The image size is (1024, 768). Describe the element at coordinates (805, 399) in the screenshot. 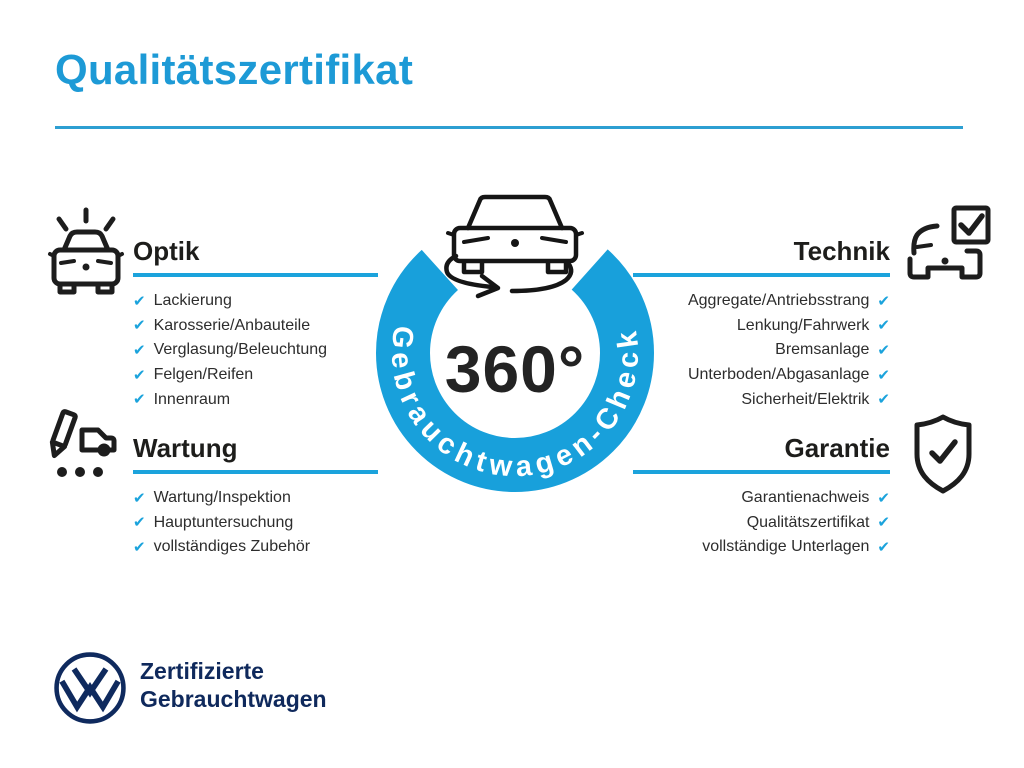

I see `item-label: Sicherheit/Elektrik` at that location.